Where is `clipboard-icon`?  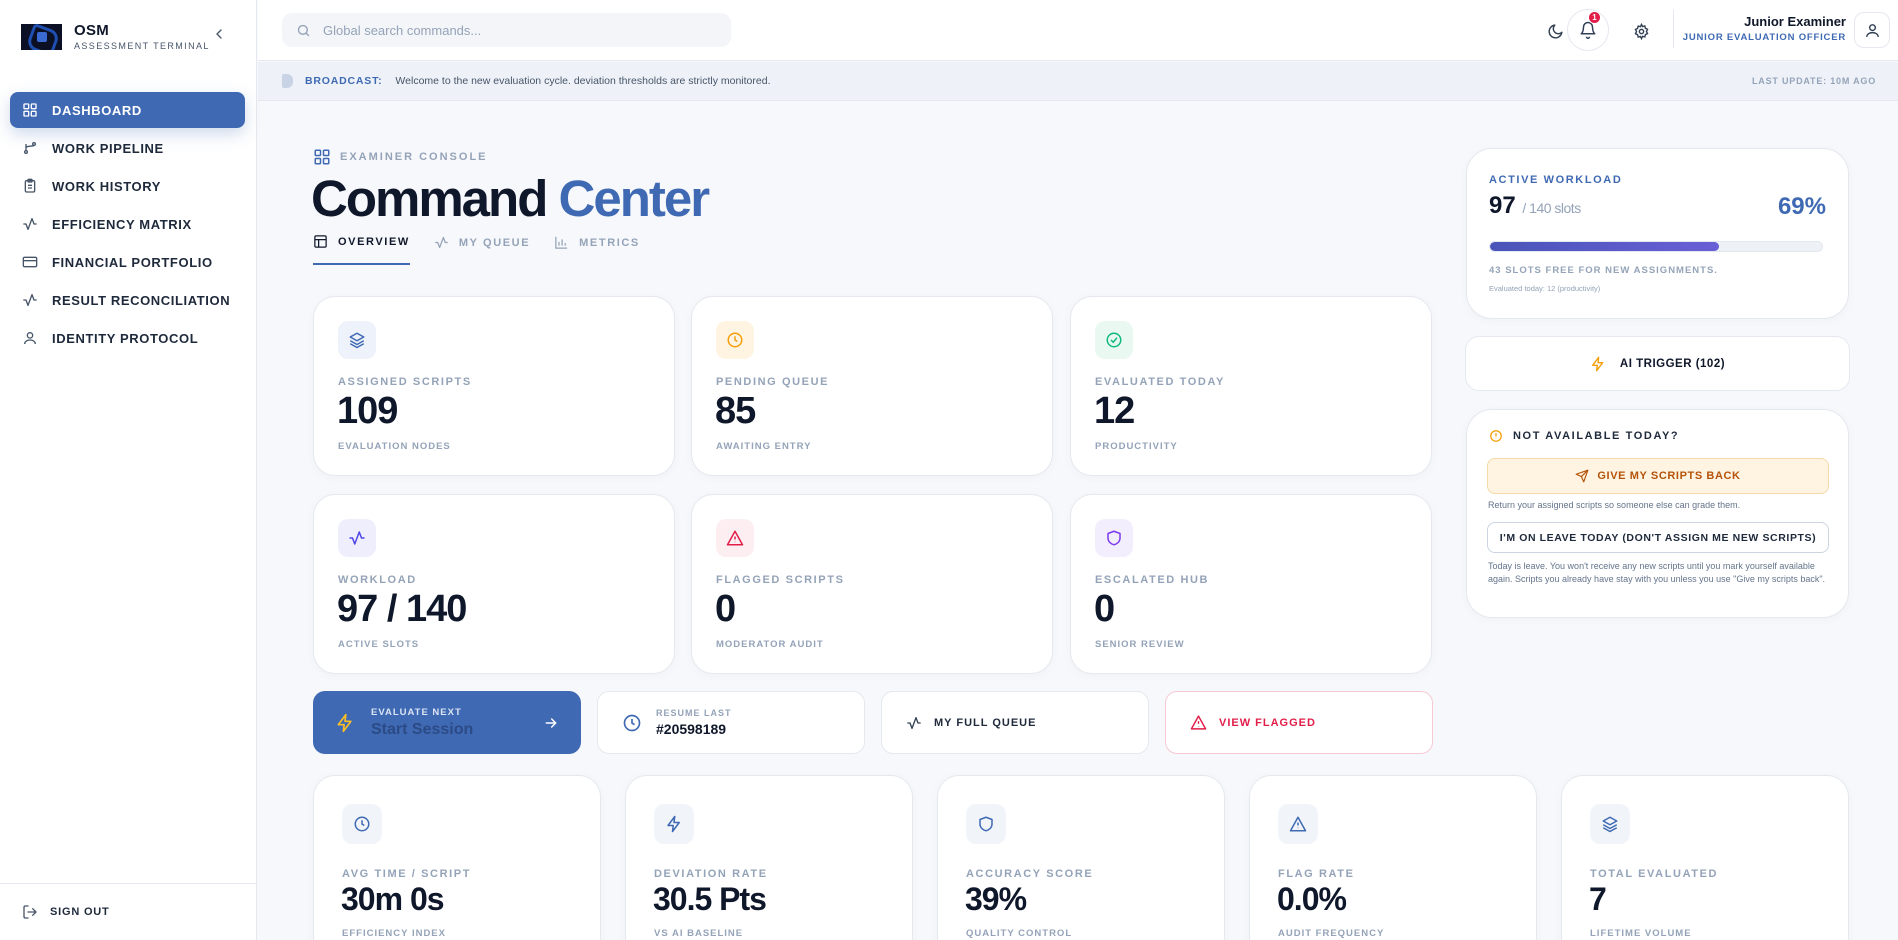
clipboard-icon is located at coordinates (30, 186).